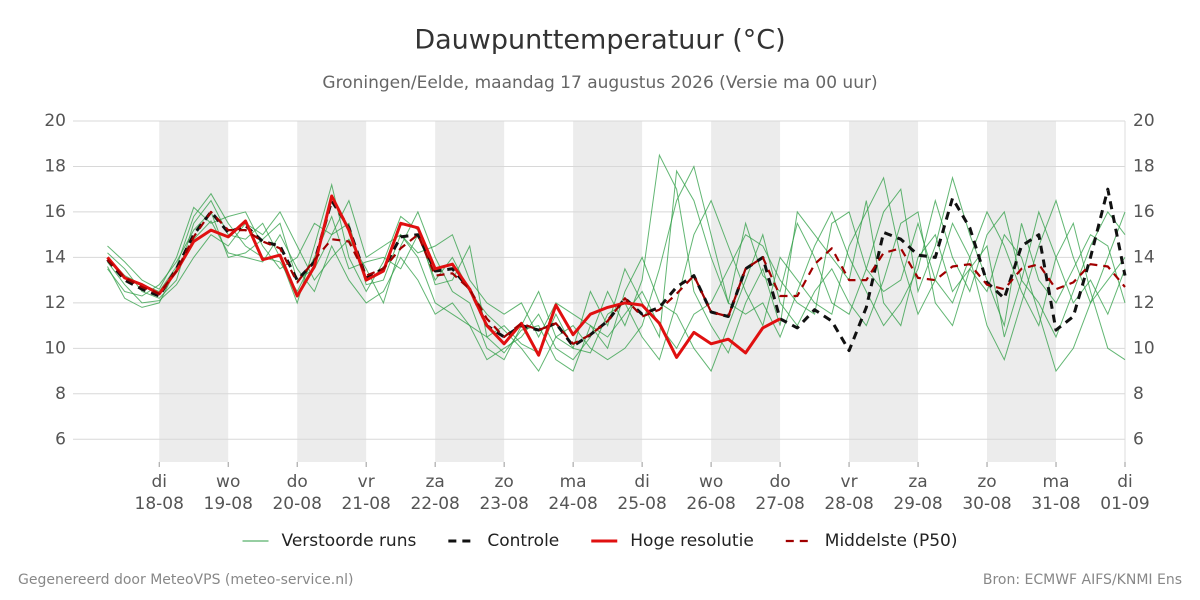 This screenshot has height=600, width=1200. I want to click on y2-tick-label: 6, so click(1138, 439).